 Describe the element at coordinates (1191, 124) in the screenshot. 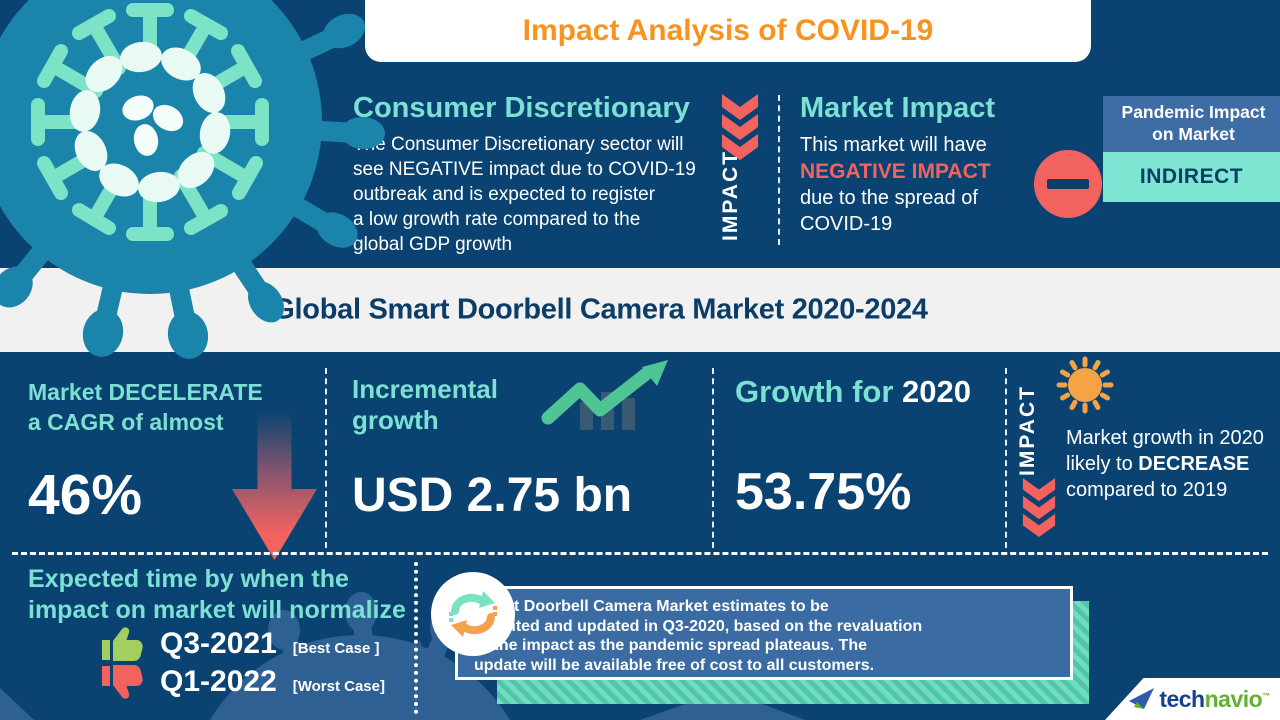

I see `pandemic-impact-box: Pandemic Impact on Market` at that location.